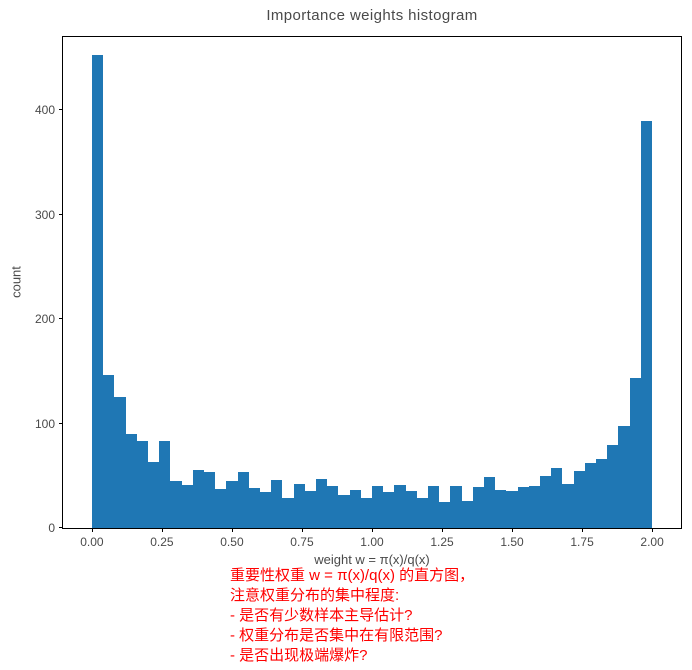 The image size is (692, 670). Describe the element at coordinates (44, 423) in the screenshot. I see `y-tick-label: 100` at that location.